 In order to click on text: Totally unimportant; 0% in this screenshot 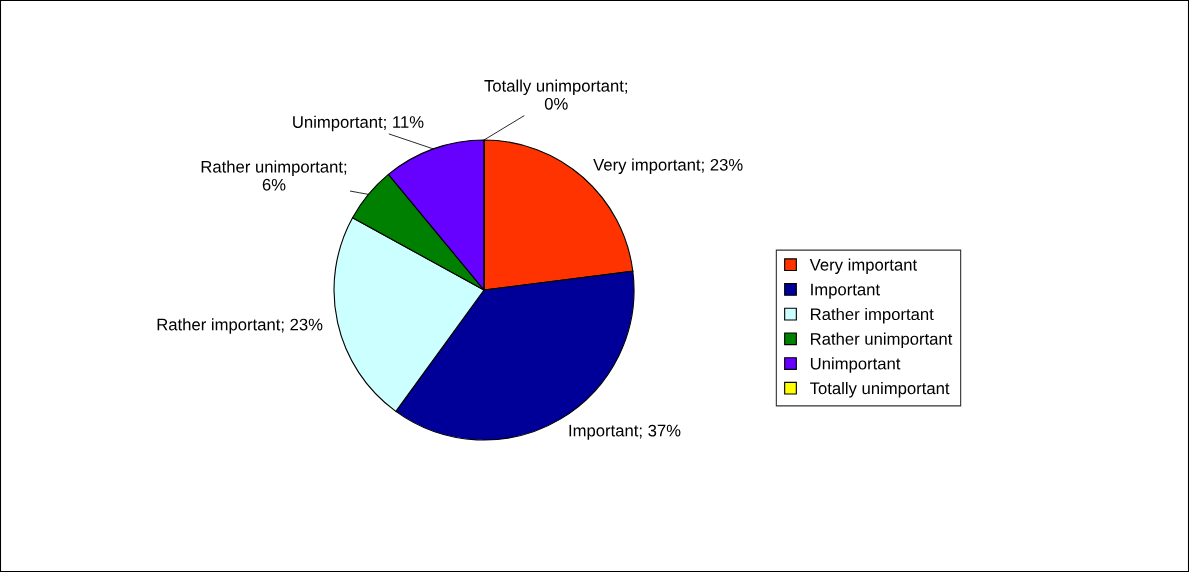, I will do `click(556, 94)`.